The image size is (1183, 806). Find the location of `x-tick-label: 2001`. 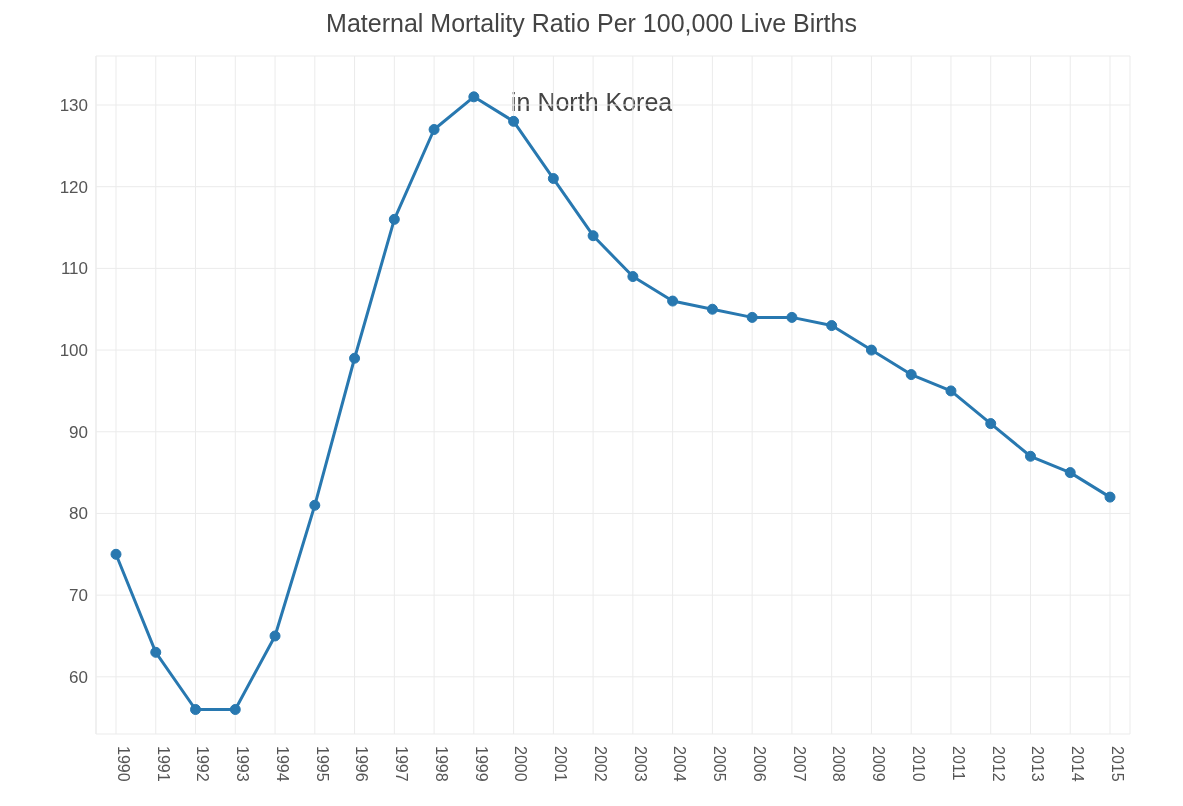

x-tick-label: 2001 is located at coordinates (561, 764).